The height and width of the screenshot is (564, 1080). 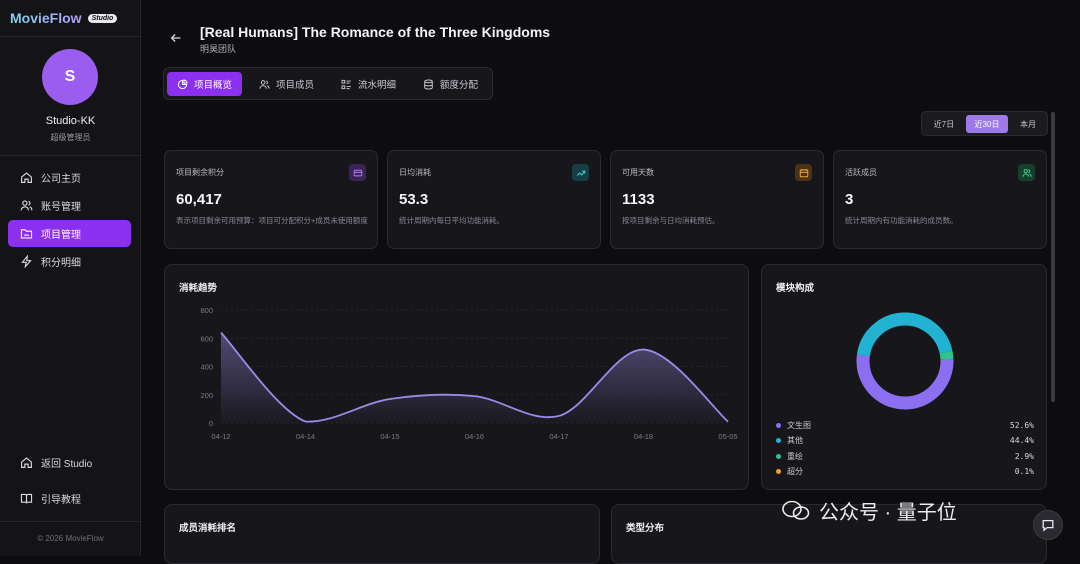 What do you see at coordinates (944, 124) in the screenshot?
I see `range-7d-button: 近7日` at bounding box center [944, 124].